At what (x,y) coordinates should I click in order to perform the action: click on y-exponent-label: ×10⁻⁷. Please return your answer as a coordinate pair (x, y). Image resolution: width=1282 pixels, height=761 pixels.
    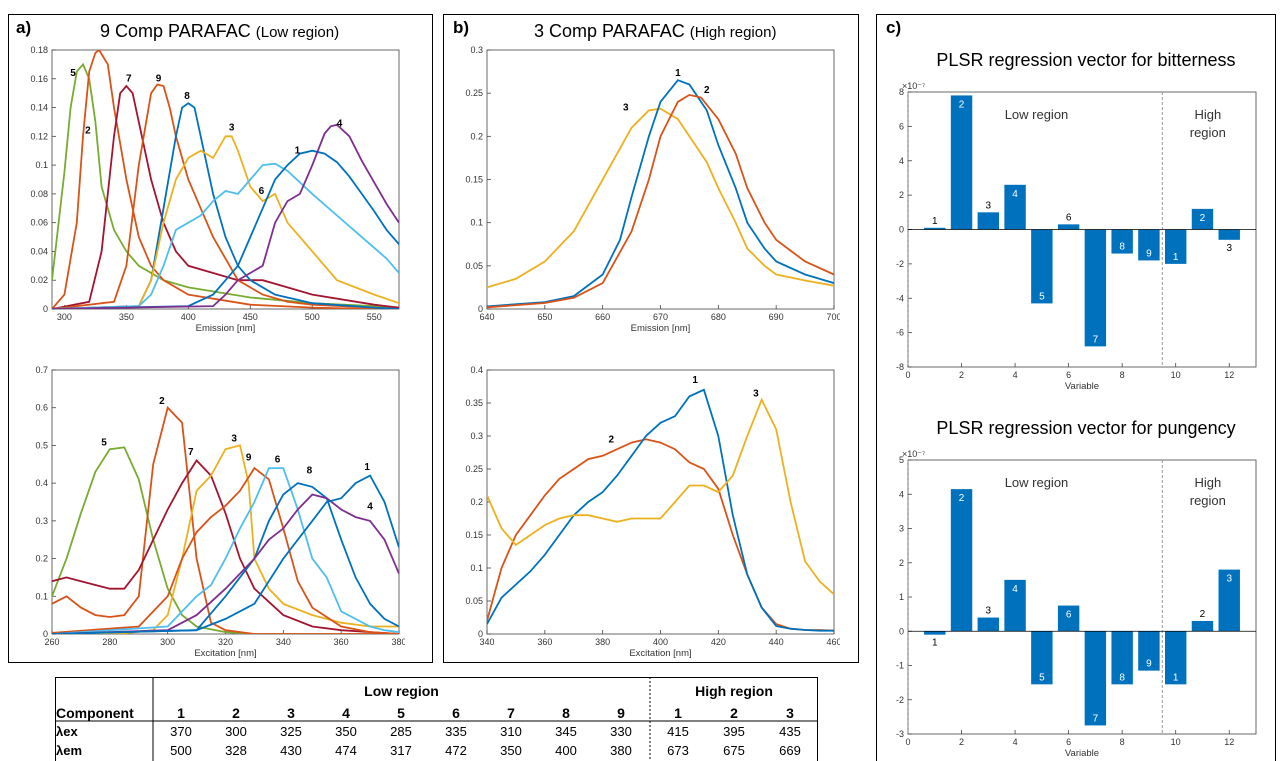
    Looking at the image, I should click on (913, 86).